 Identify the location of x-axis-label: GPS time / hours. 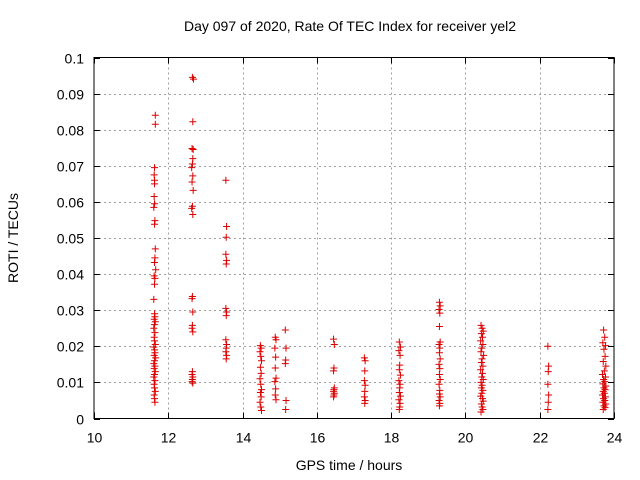
(349, 465).